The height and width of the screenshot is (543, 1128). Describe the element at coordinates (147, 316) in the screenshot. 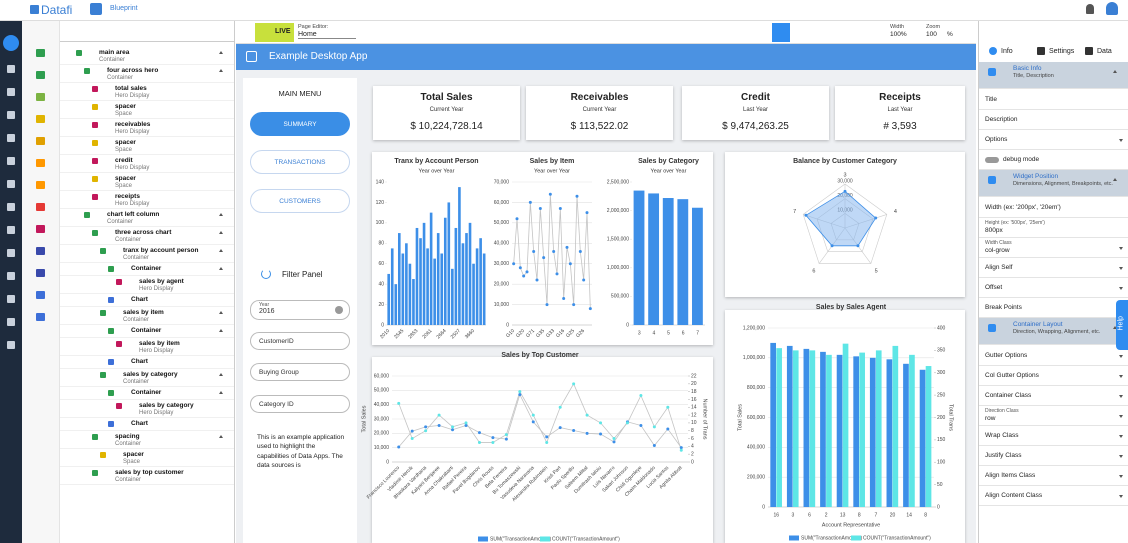

I see `tree-node: sales by item Container` at that location.